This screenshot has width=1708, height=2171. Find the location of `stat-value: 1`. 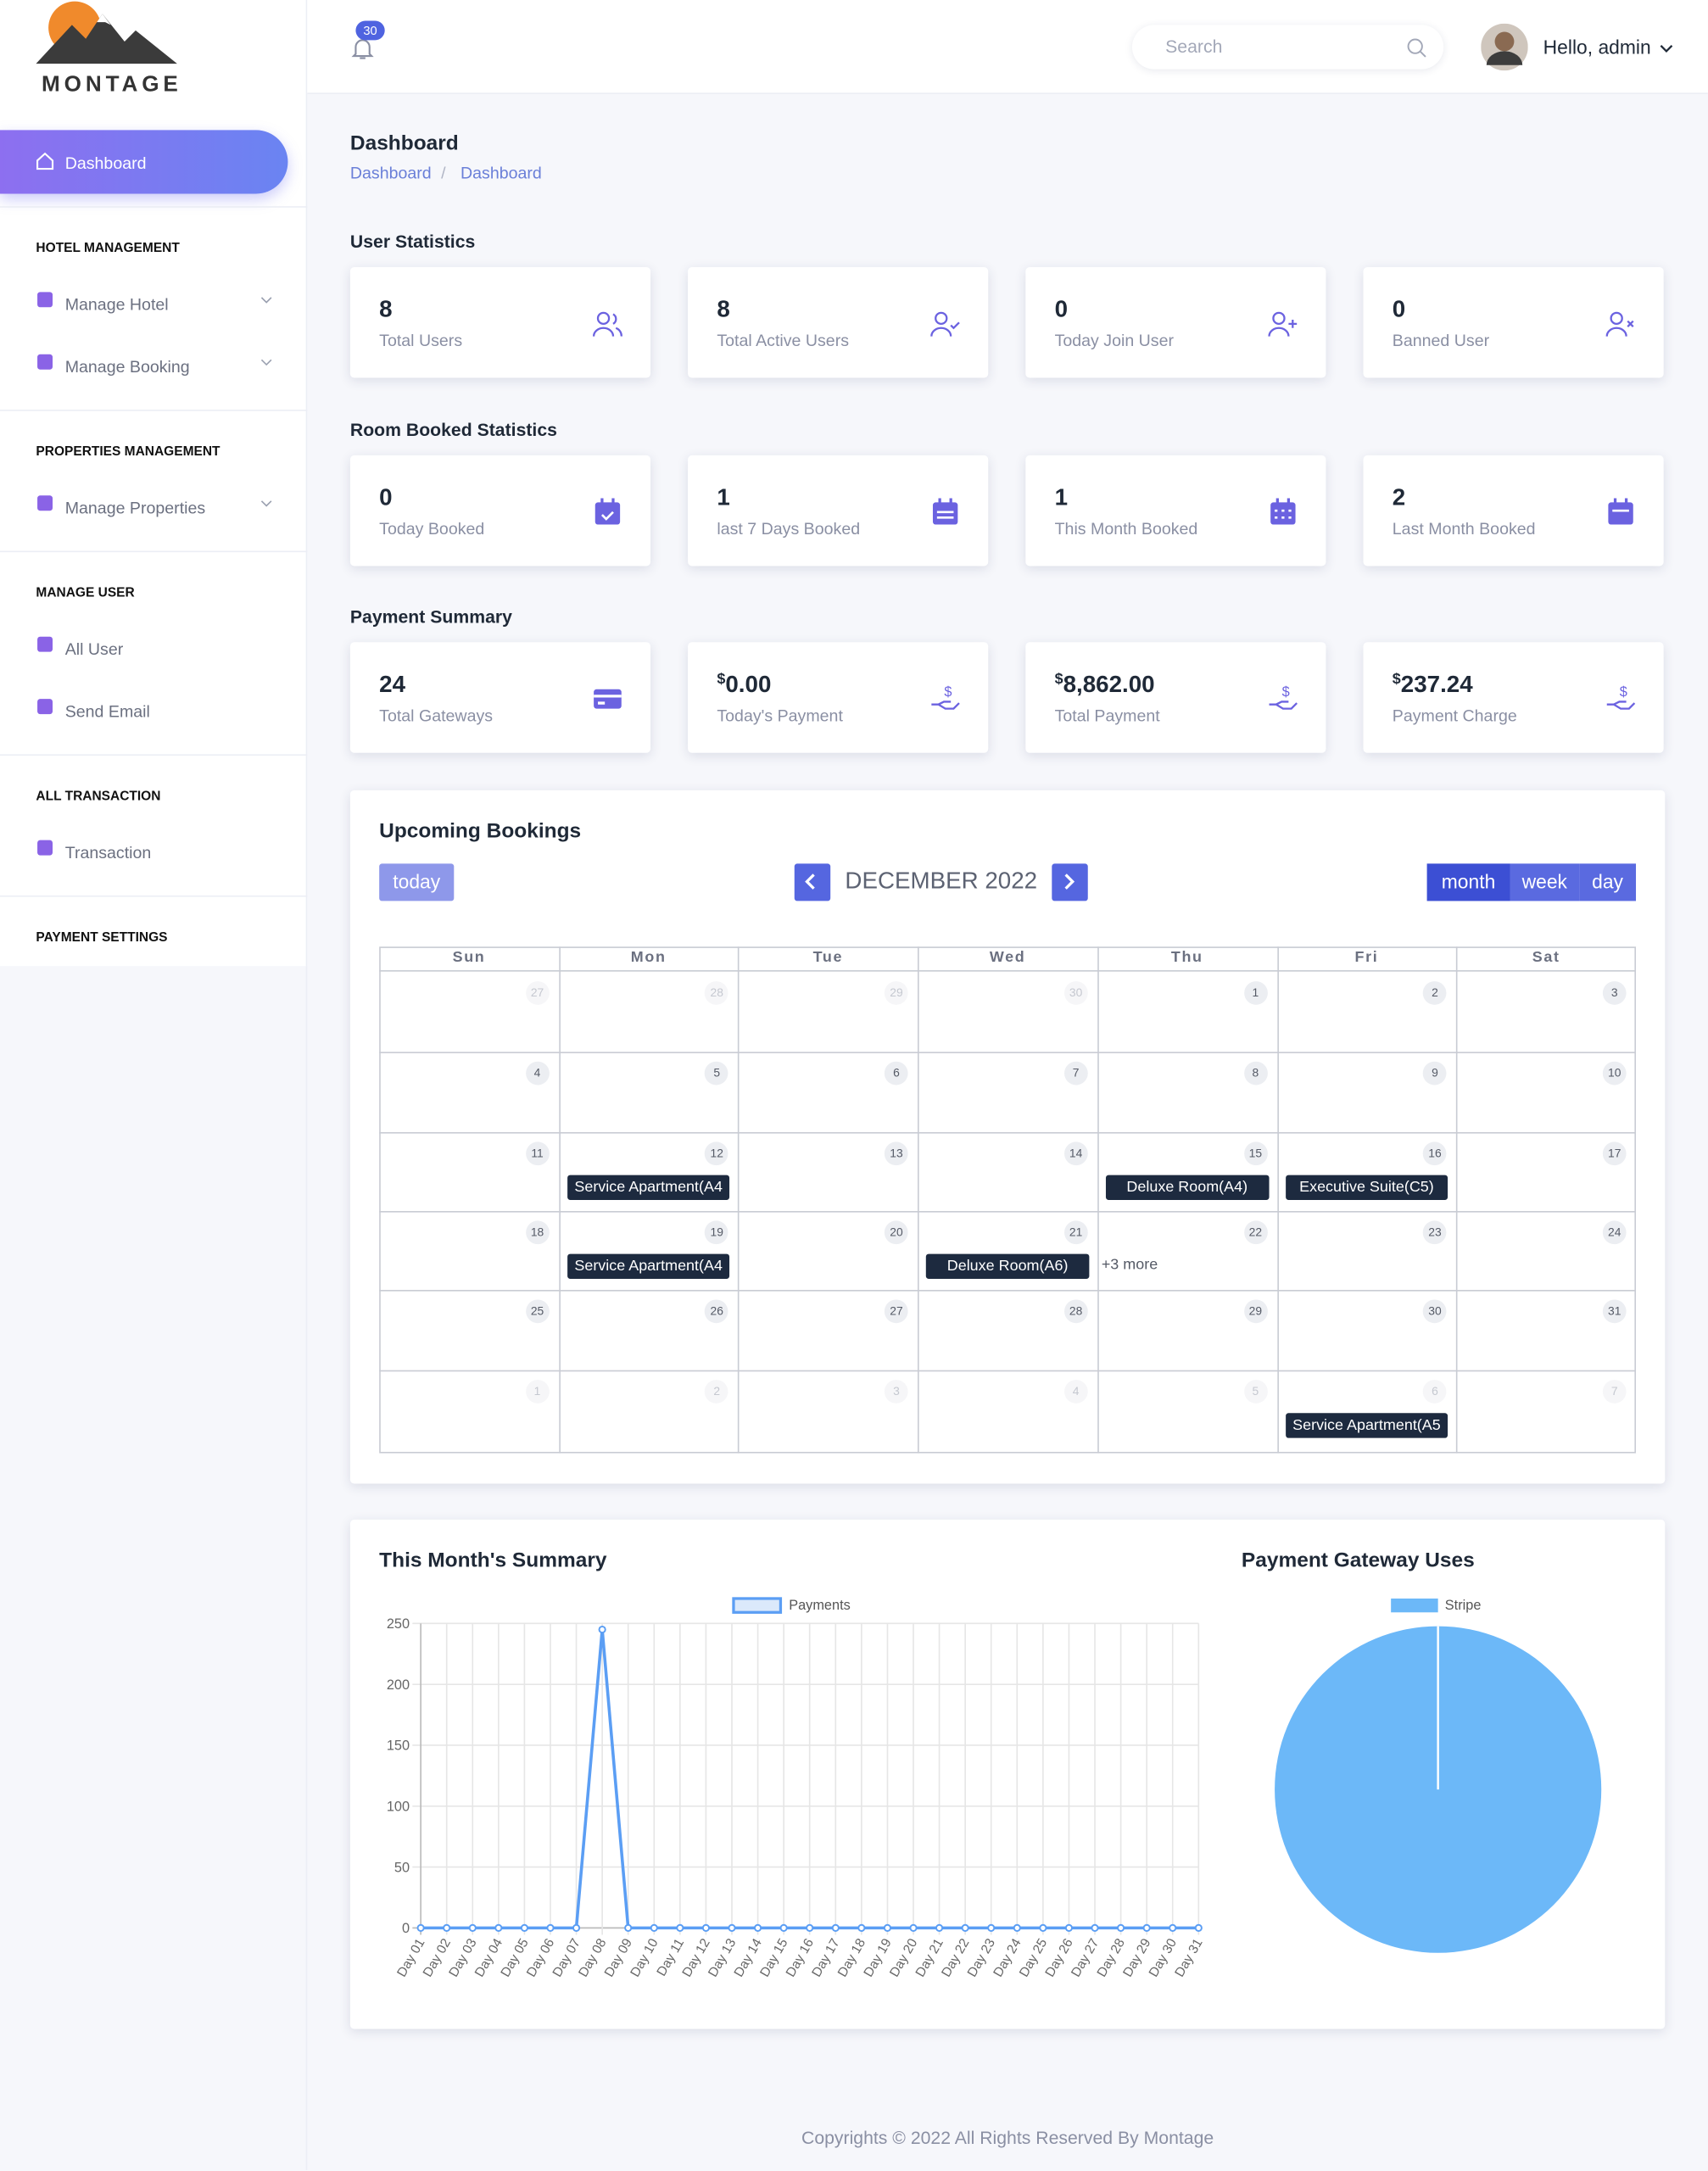

stat-value: 1 is located at coordinates (723, 497).